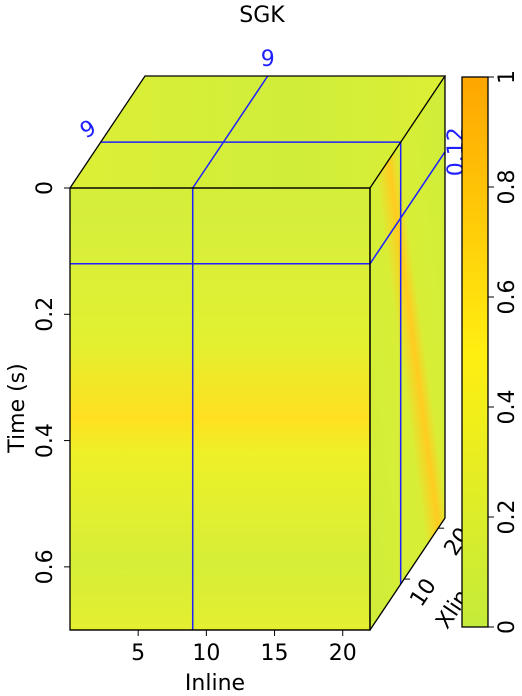 Image resolution: width=522 pixels, height=696 pixels. Describe the element at coordinates (230, 132) in the screenshot. I see `inline-slice` at that location.